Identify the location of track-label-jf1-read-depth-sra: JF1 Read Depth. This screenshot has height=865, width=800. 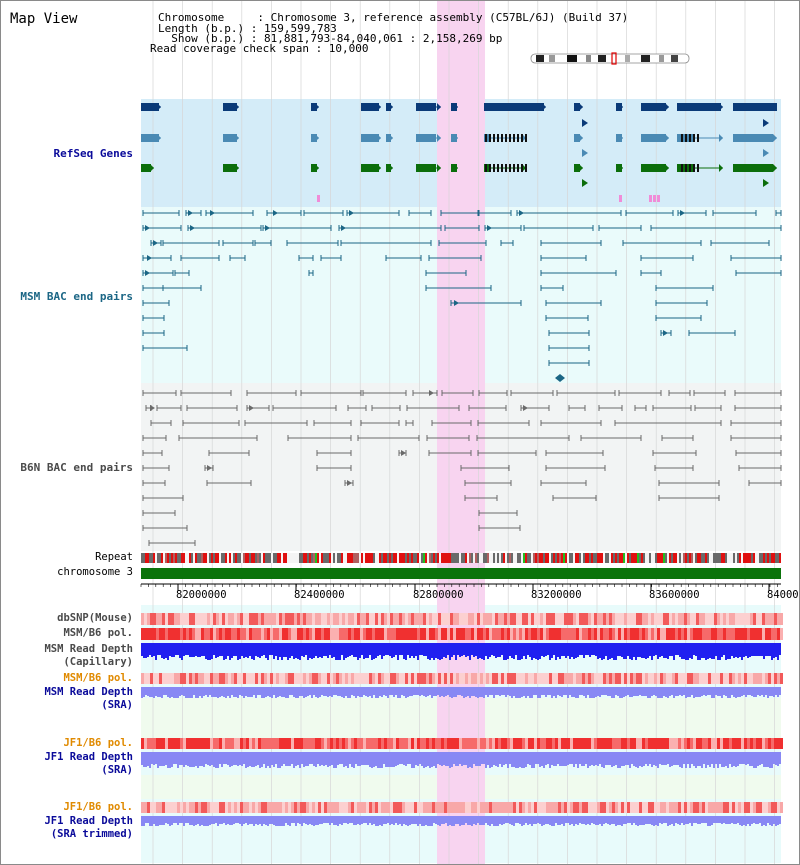
(88, 757).